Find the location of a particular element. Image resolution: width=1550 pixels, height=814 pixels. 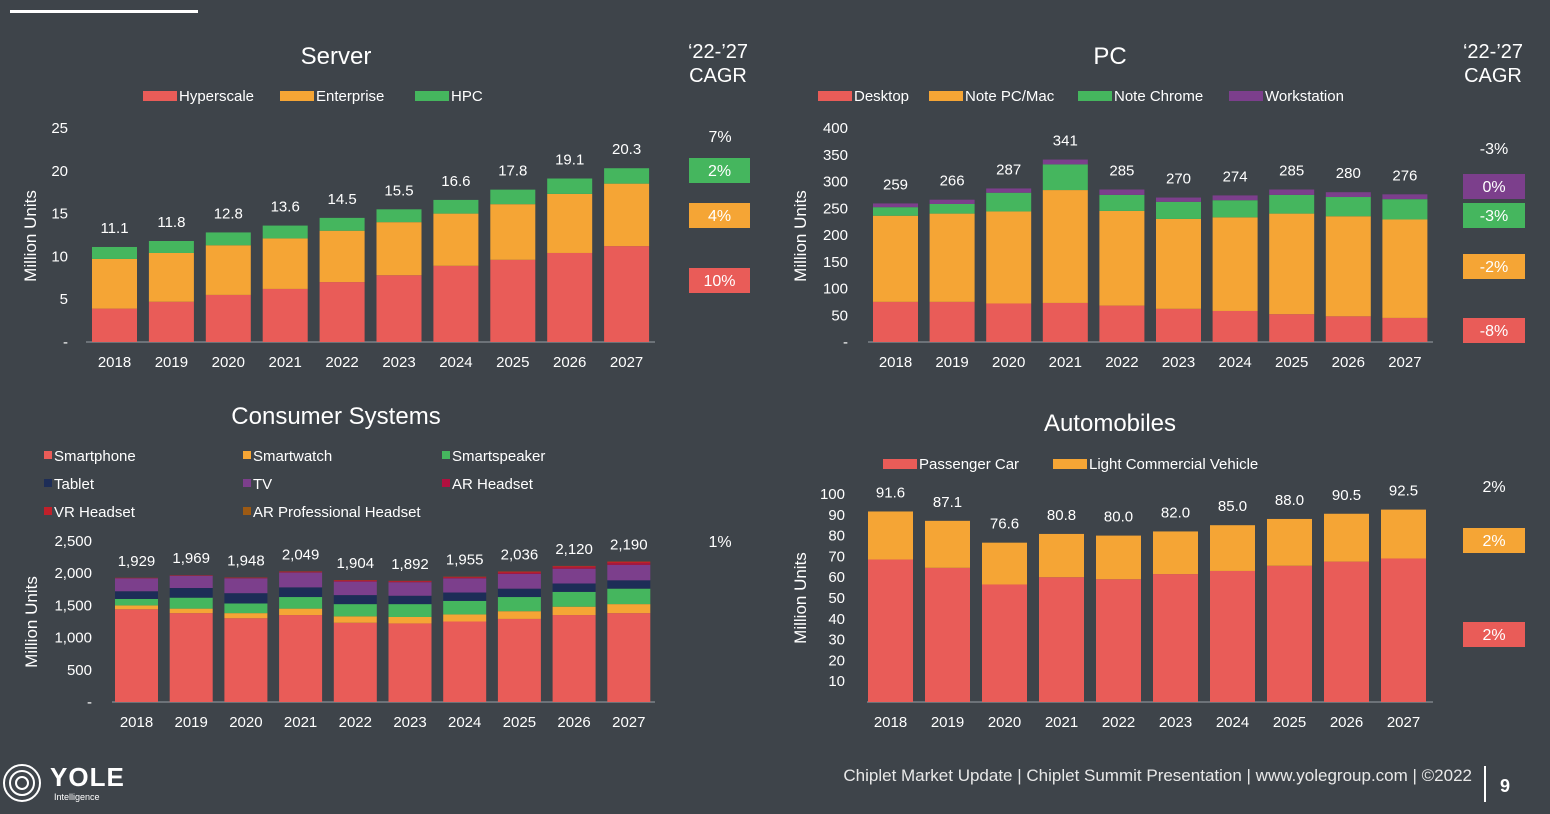

total-label: 87.1 is located at coordinates (947, 502).